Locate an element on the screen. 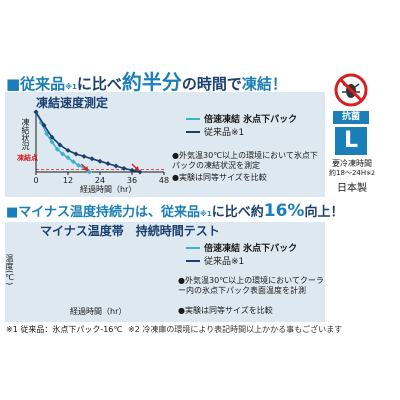 Image resolution: width=400 pixels, height=400 pixels. freeze-speed-xlabel: 経過時間（hr） is located at coordinates (108, 189).